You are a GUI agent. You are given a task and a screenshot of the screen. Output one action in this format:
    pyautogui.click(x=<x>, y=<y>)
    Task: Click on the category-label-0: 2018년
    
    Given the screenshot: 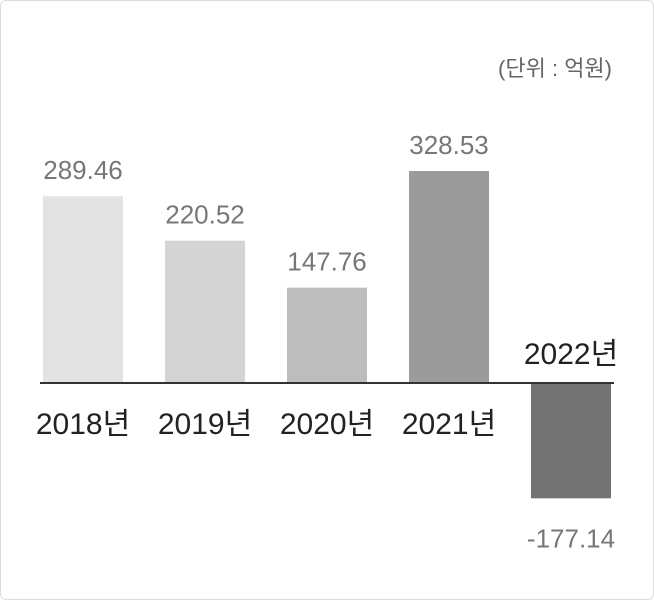 What is the action you would take?
    pyautogui.click(x=83, y=424)
    